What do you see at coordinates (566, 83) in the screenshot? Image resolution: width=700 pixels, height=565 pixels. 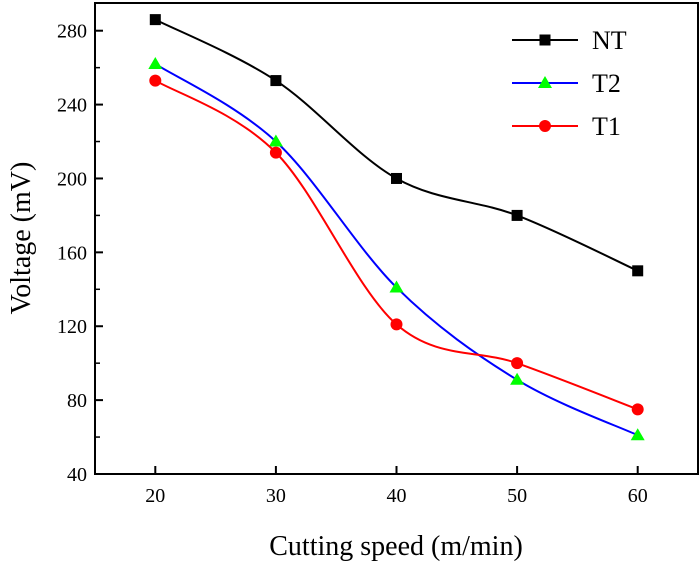 I see `legend-item-t2: T2` at bounding box center [566, 83].